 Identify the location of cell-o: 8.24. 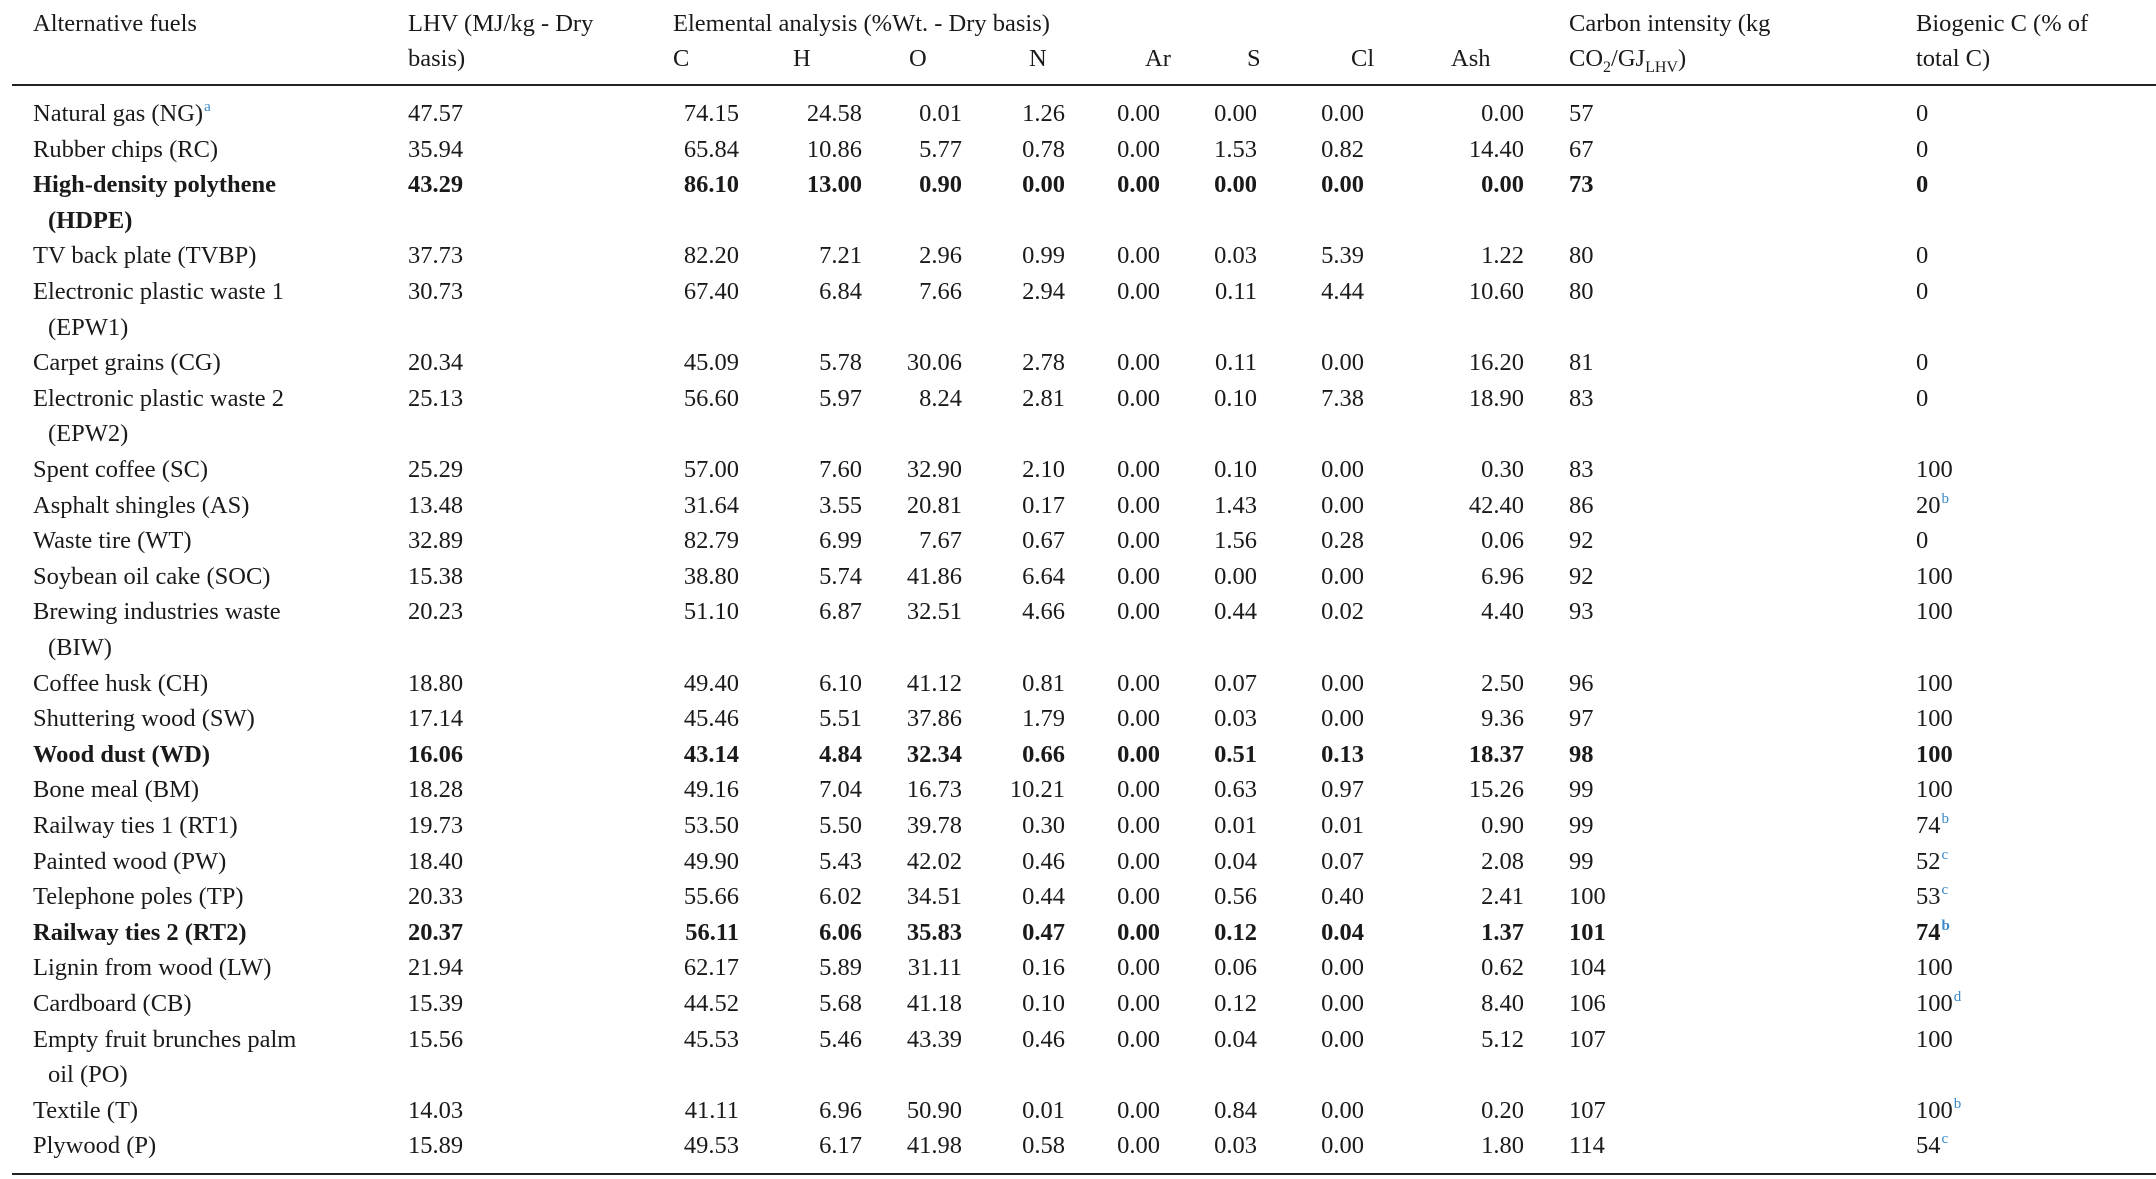
(940, 398).